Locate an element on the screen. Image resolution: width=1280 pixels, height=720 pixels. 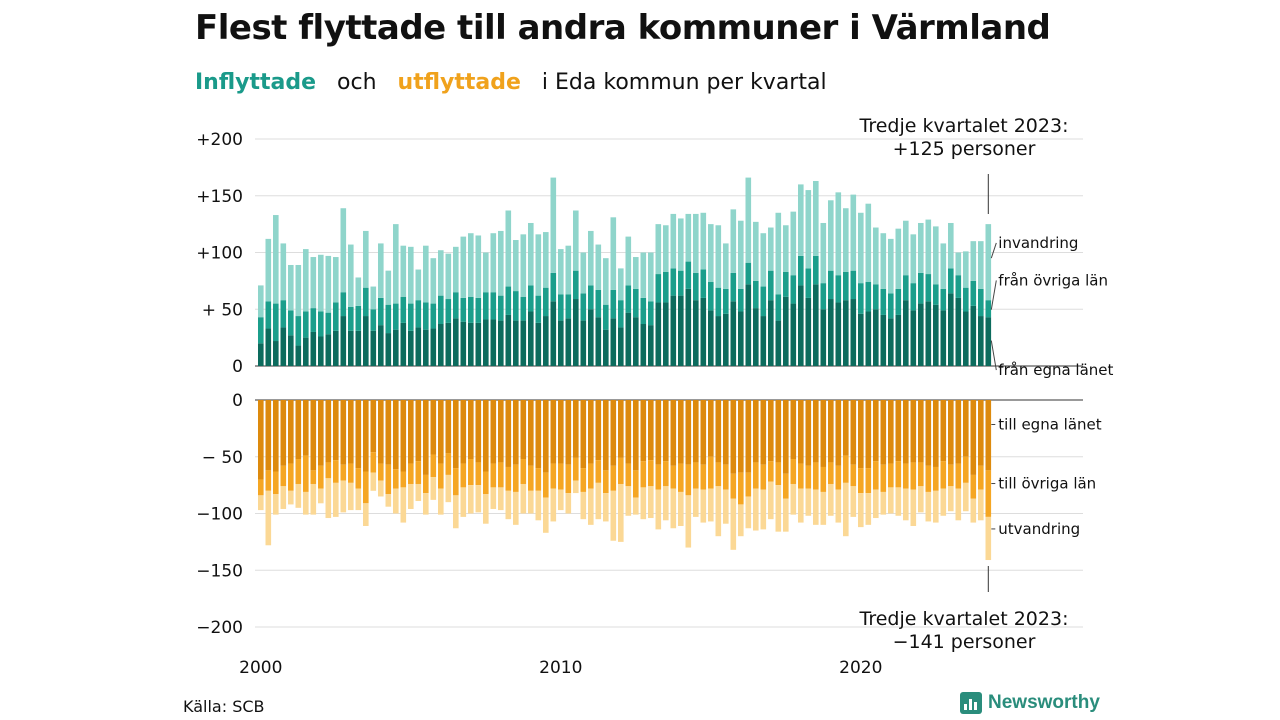
x-tick-label: 2000 is located at coordinates (260, 668).